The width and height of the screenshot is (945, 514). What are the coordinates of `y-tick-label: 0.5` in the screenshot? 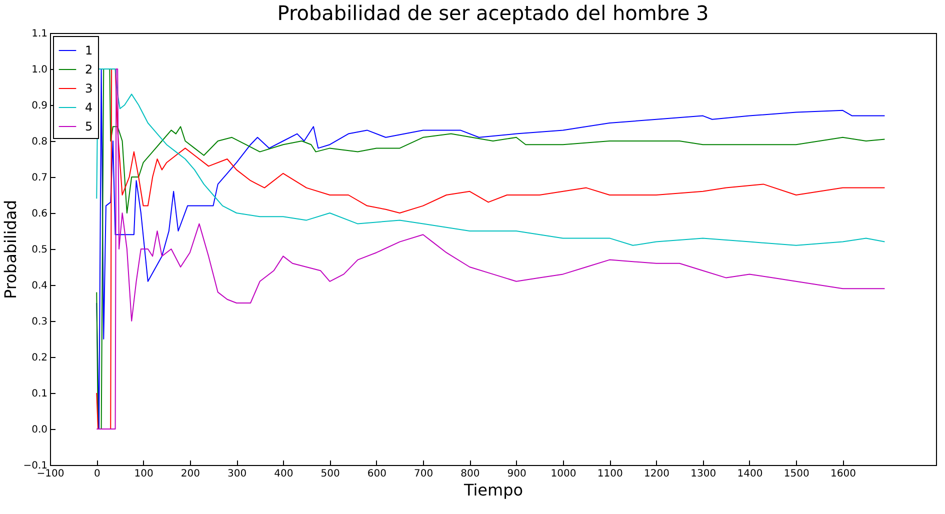 It's located at (40, 250).